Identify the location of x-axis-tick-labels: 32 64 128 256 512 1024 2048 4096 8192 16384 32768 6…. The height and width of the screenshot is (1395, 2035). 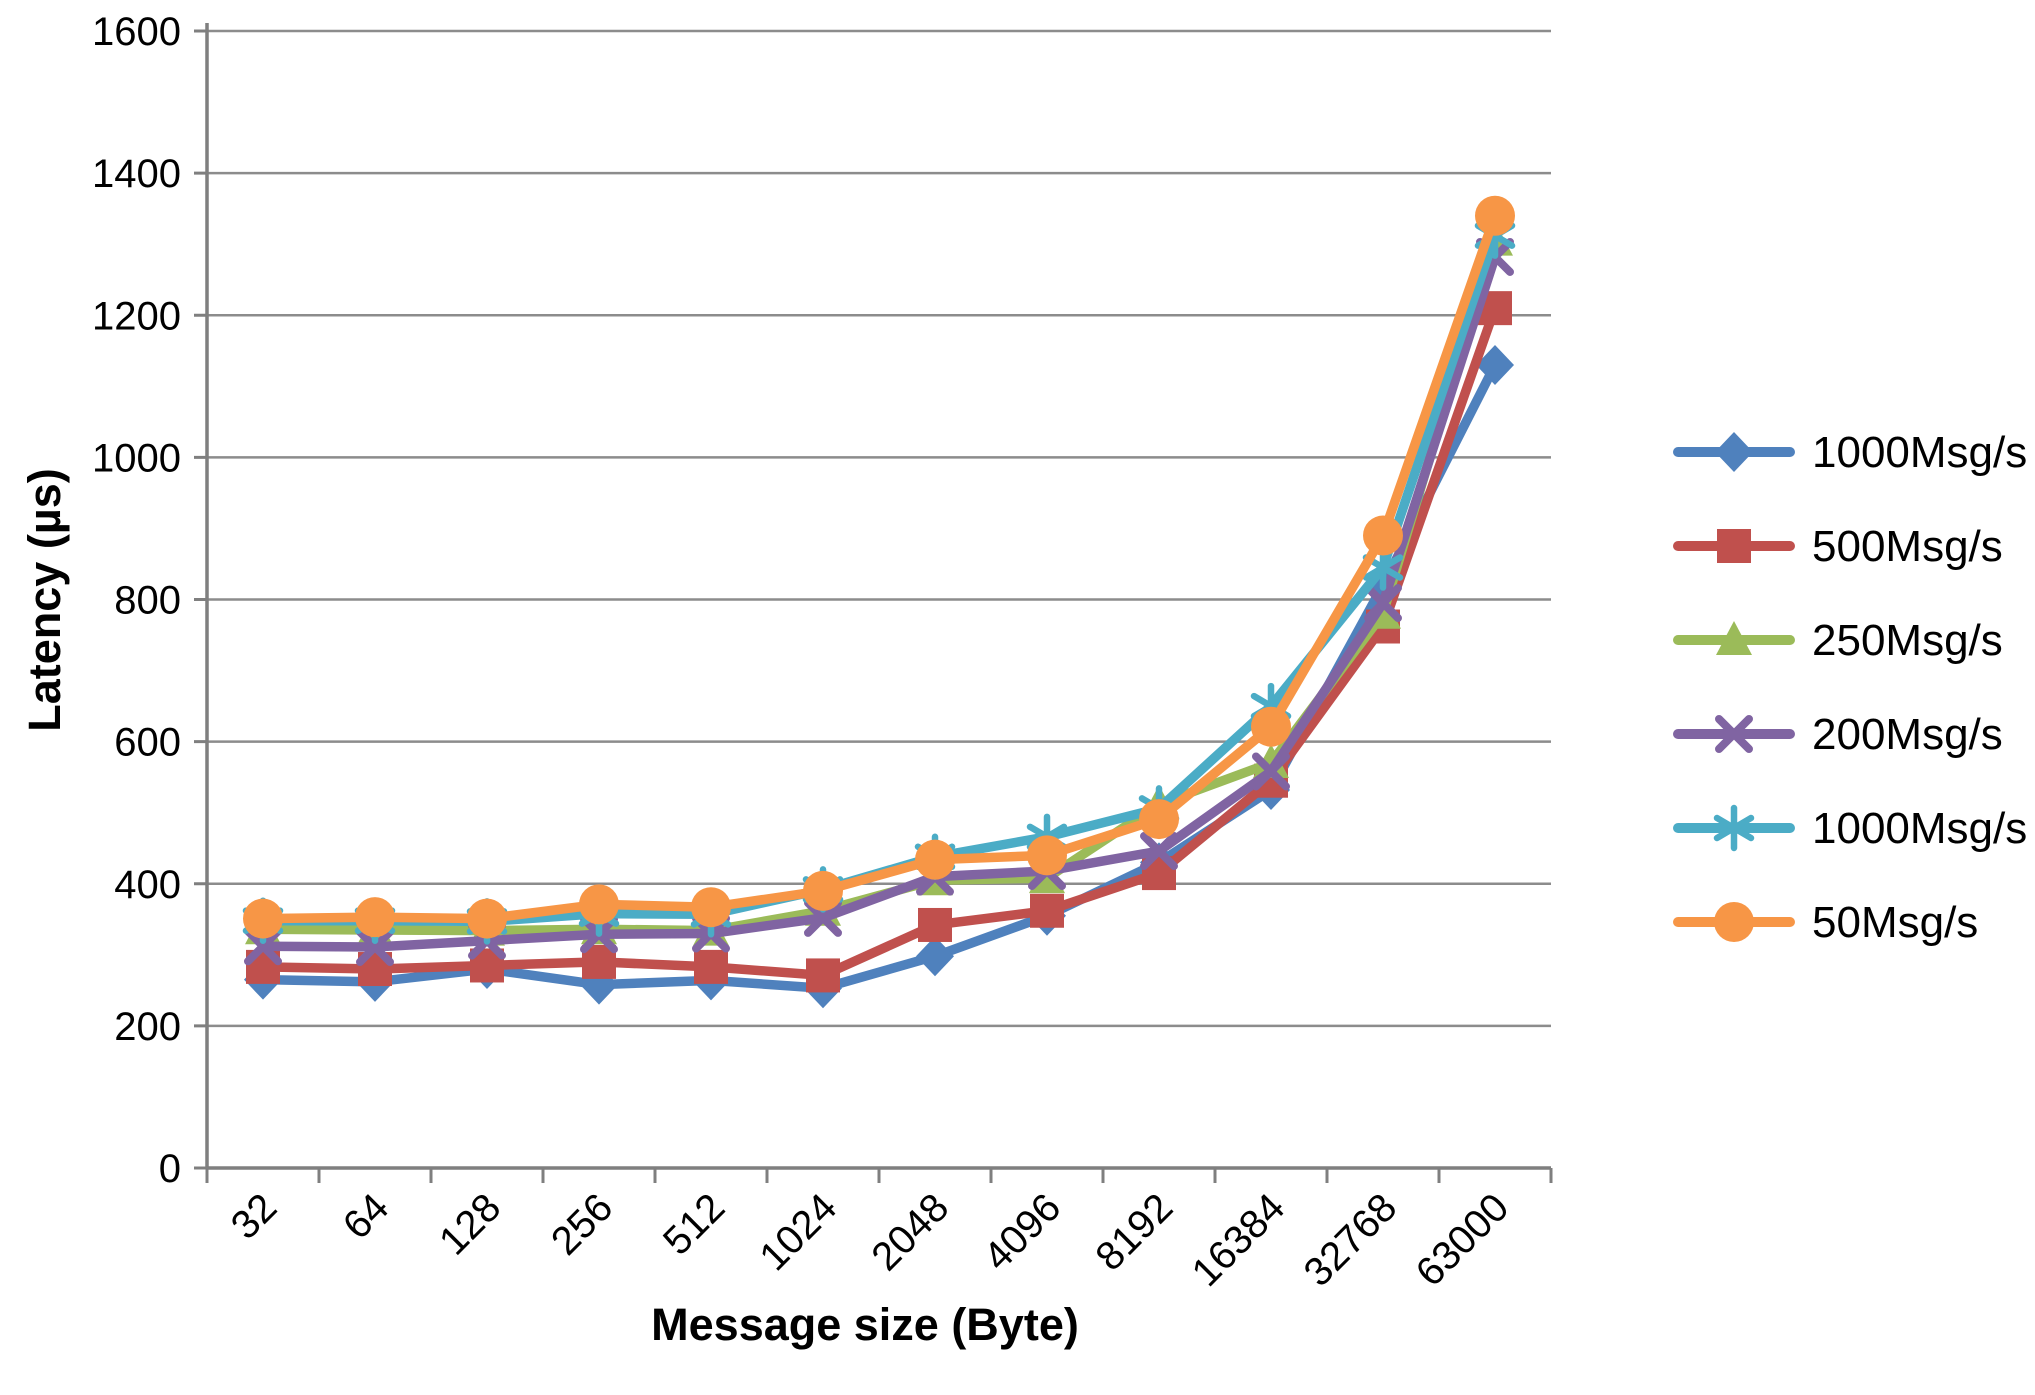
(870, 1240).